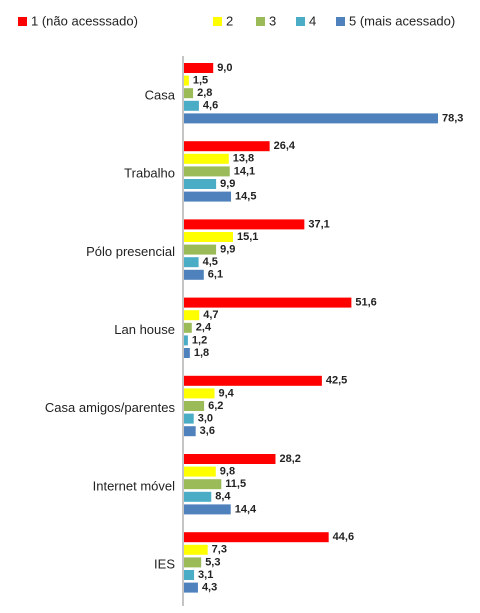 This screenshot has height=613, width=480. I want to click on data-label: 15,1, so click(247, 237).